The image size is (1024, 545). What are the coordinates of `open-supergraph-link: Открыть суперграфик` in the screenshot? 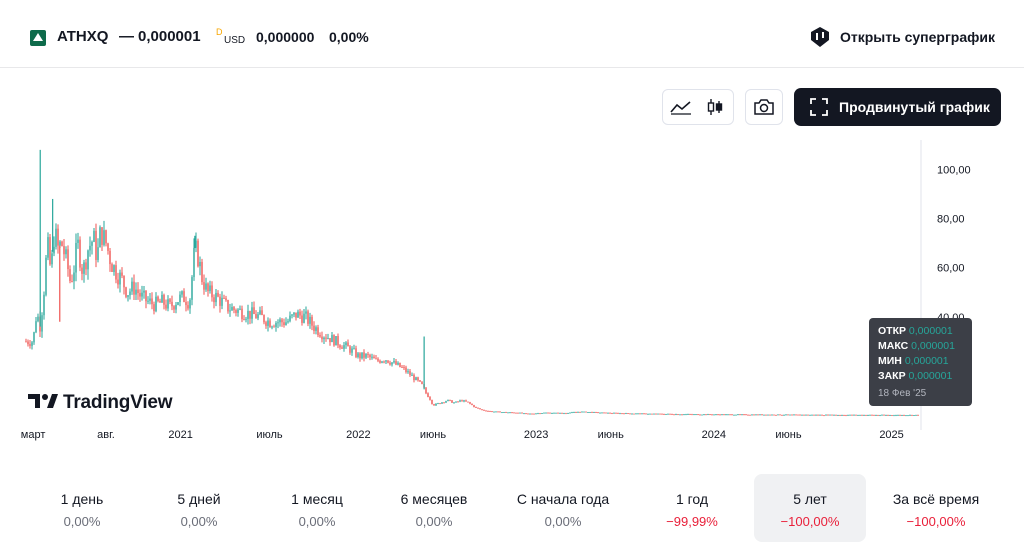 It's located at (918, 37).